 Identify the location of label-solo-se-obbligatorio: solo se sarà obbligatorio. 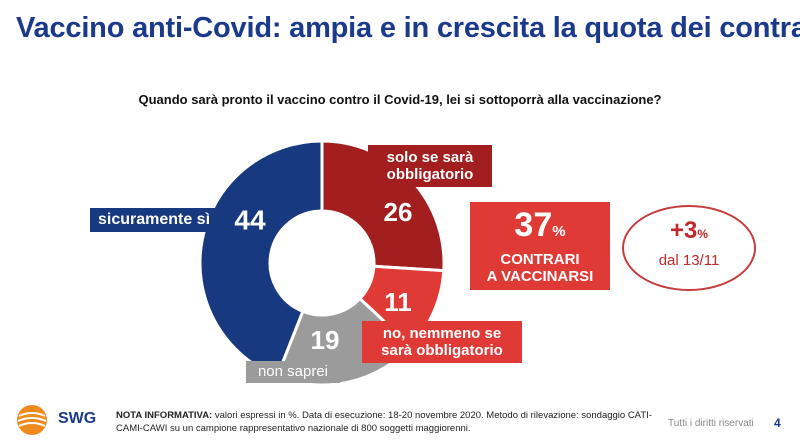
(430, 166).